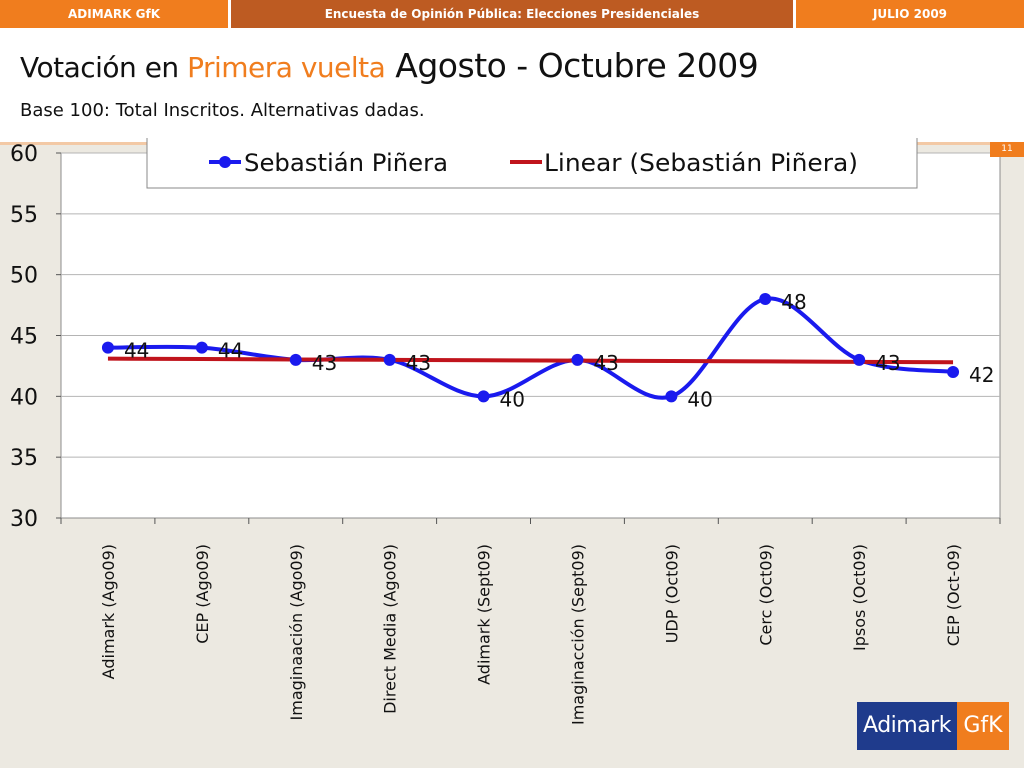 The image size is (1024, 768). I want to click on header-date: JULIO 2009, so click(910, 14).